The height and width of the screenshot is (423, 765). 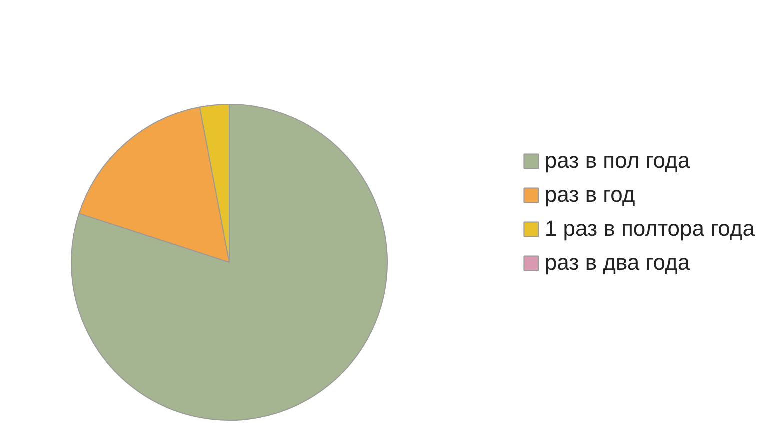 What do you see at coordinates (649, 229) in the screenshot?
I see `legend-label: 1 раз в полтора года` at bounding box center [649, 229].